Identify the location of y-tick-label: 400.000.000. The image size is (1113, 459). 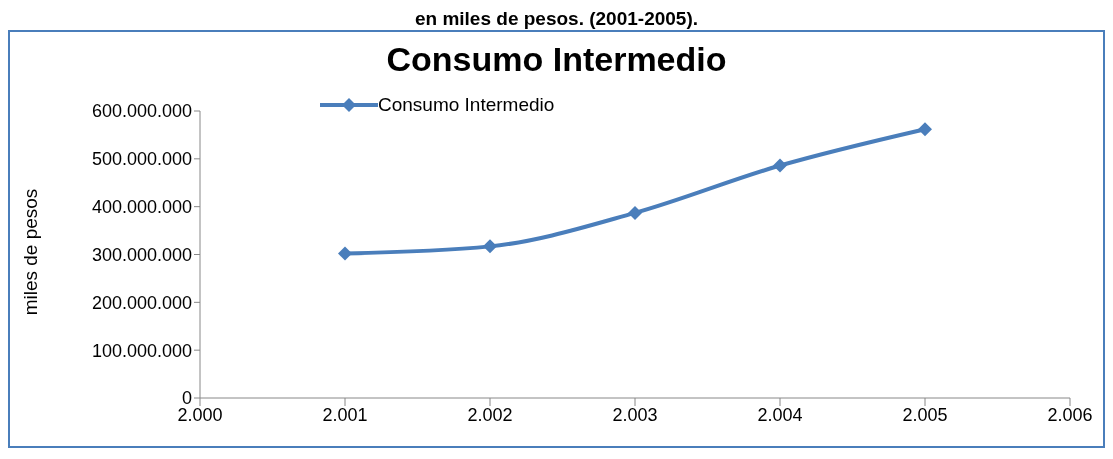
(141, 207).